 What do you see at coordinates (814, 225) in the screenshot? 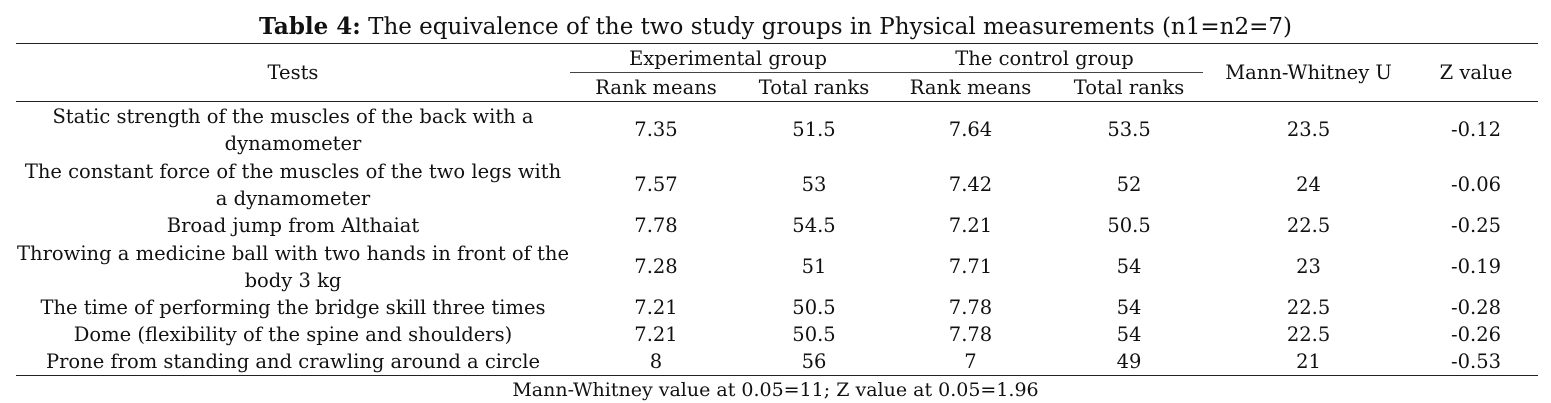
I see `exp-total-ranks: 54.5` at bounding box center [814, 225].